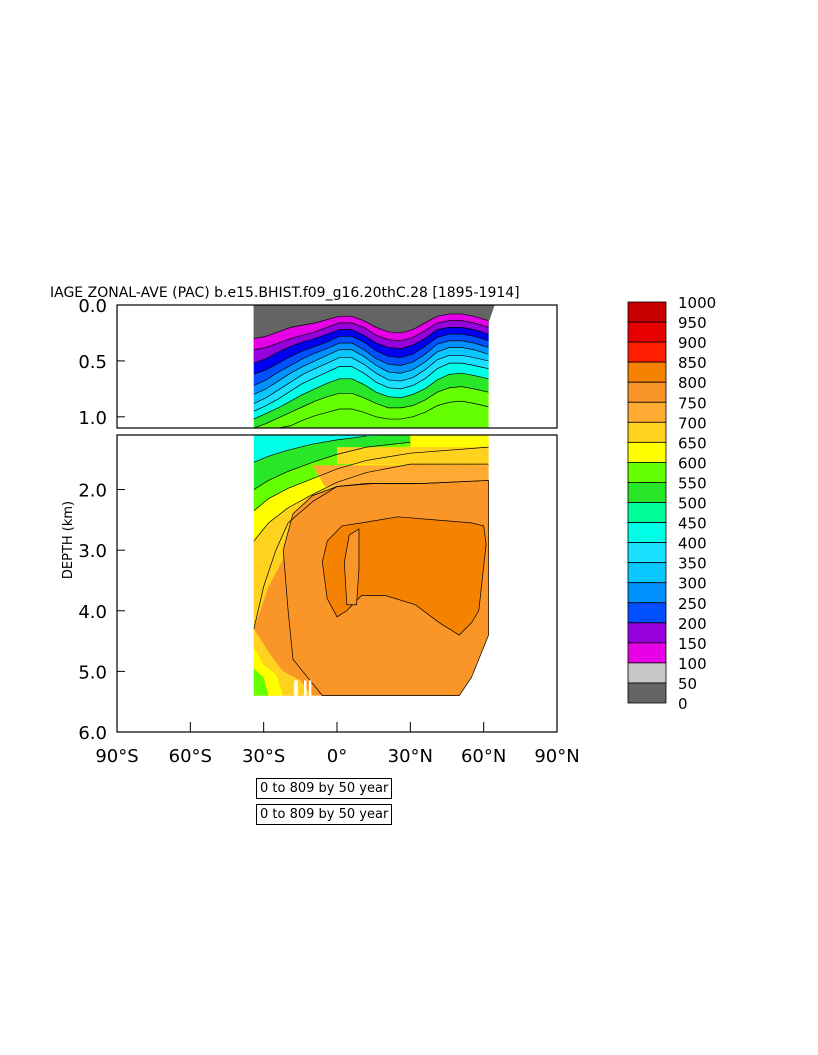 This screenshot has width=818, height=1055. What do you see at coordinates (116, 756) in the screenshot?
I see `x-tick-label: 90°S` at bounding box center [116, 756].